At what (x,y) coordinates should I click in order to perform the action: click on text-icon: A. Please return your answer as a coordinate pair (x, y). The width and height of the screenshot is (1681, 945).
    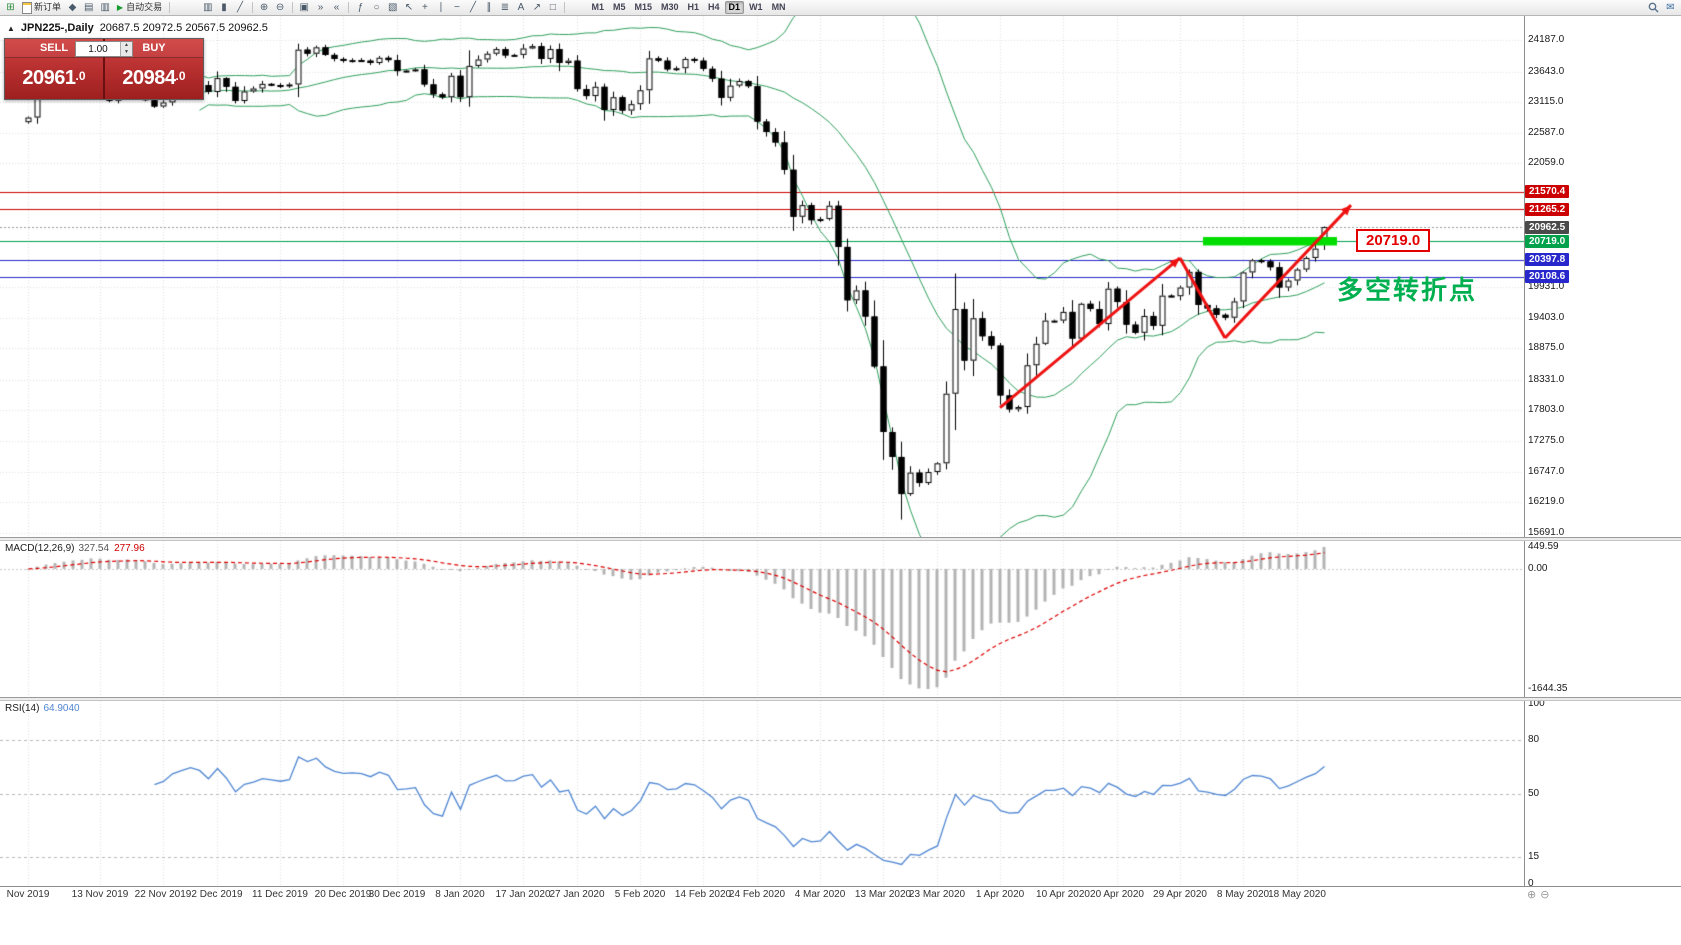
    Looking at the image, I should click on (521, 7).